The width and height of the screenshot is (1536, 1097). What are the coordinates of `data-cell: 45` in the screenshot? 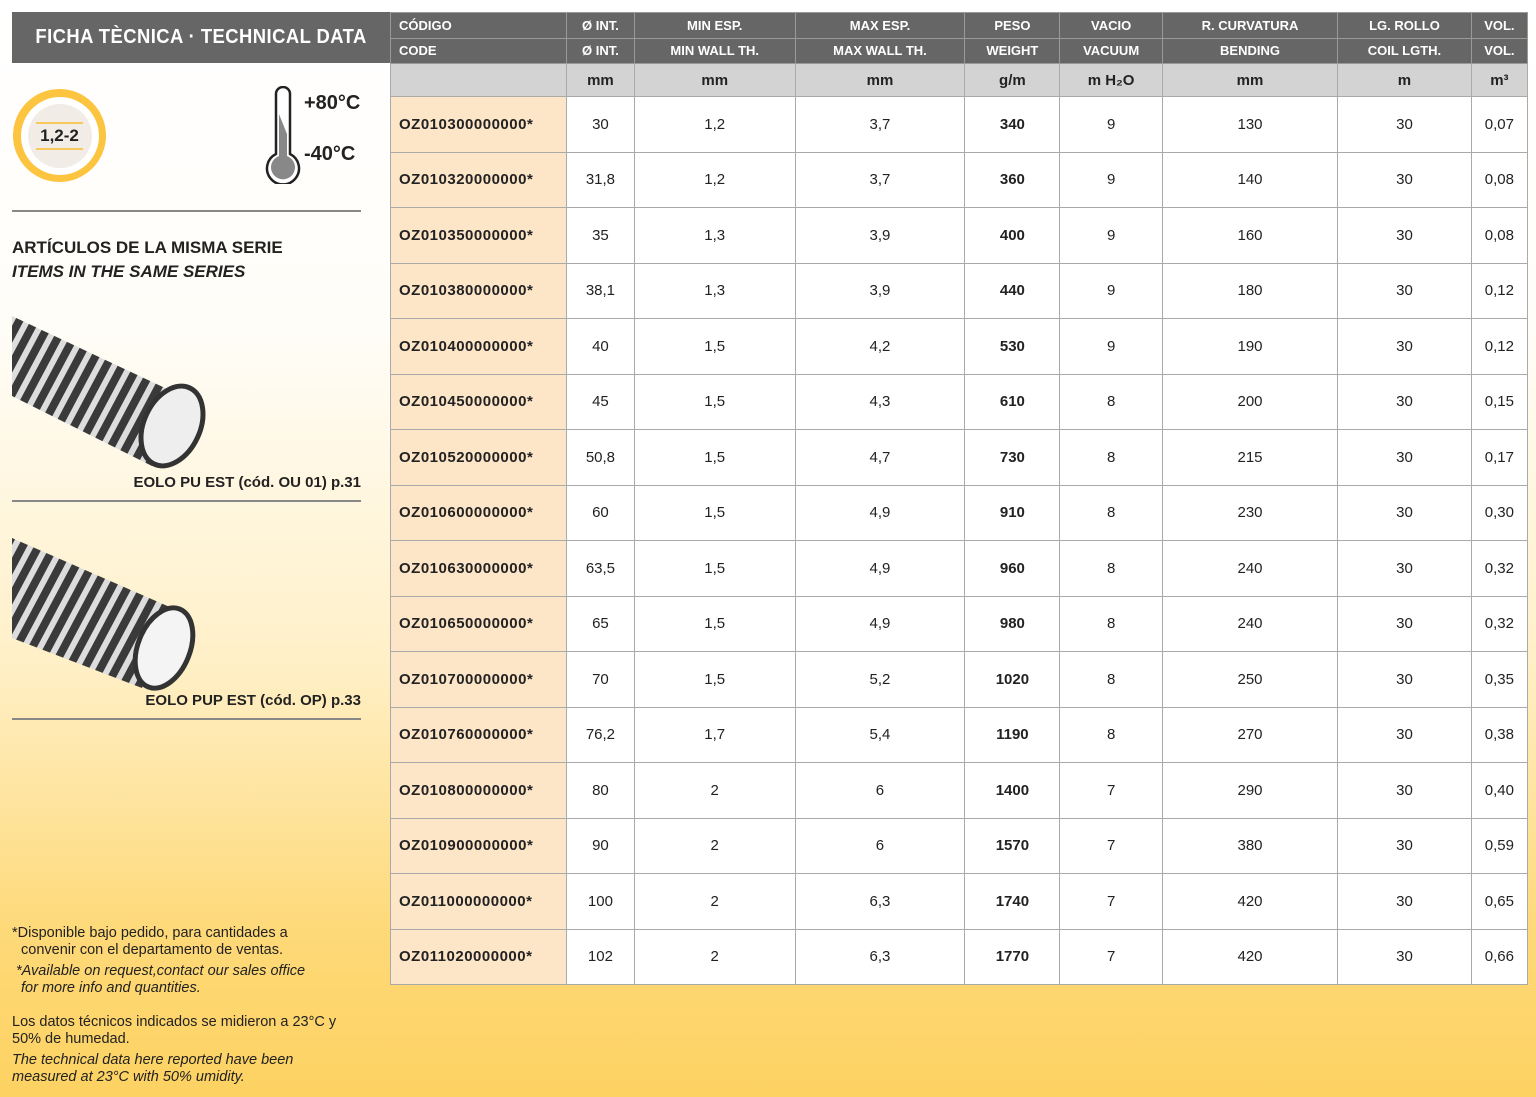 It's located at (600, 401).